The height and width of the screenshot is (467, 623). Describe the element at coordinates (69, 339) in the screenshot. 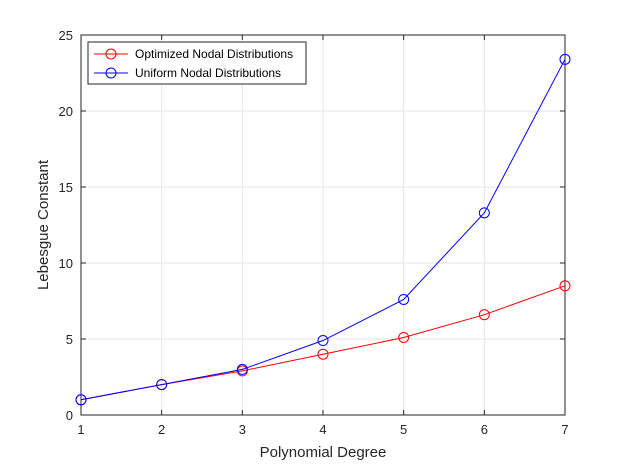

I see `y-tick-label: 5` at that location.